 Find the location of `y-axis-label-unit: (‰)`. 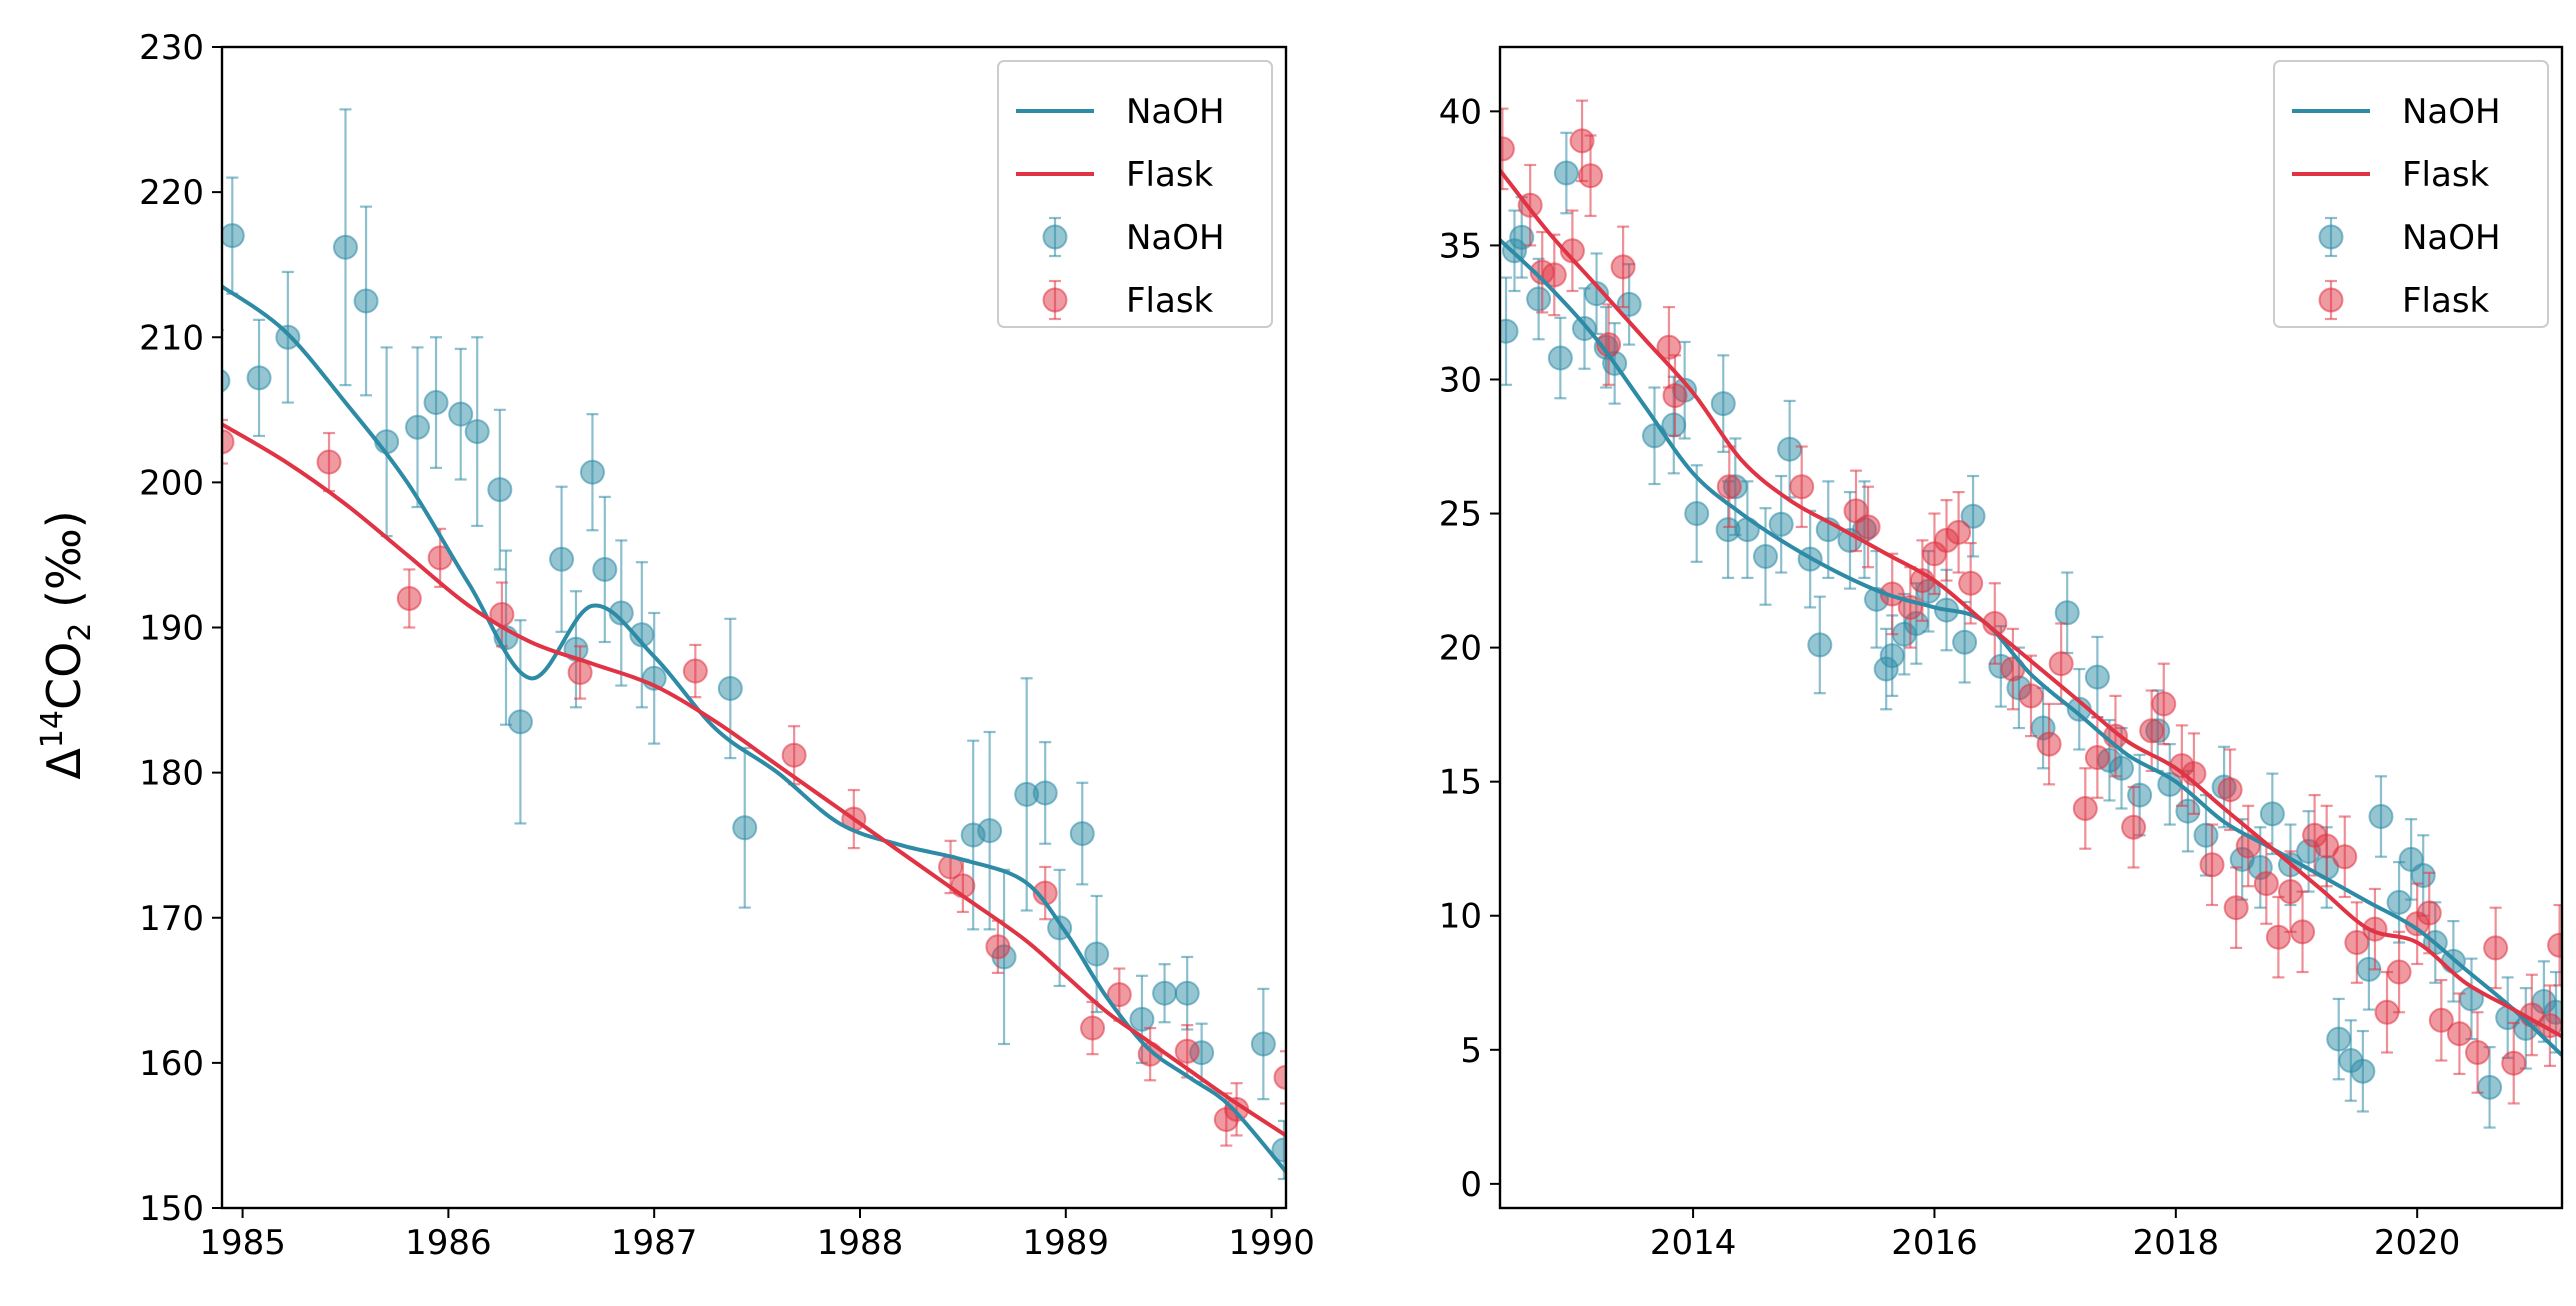

y-axis-label-unit: (‰) is located at coordinates (64, 566).